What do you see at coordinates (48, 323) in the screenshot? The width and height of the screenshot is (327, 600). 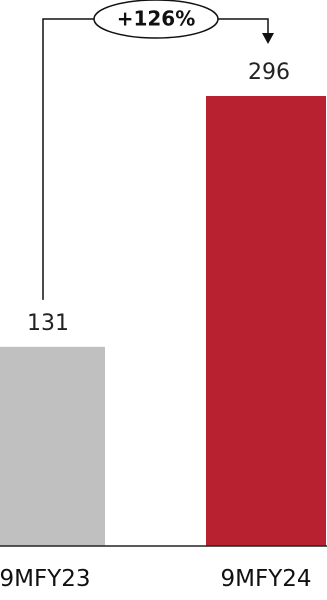 I see `value-label-9mfy23: 131` at bounding box center [48, 323].